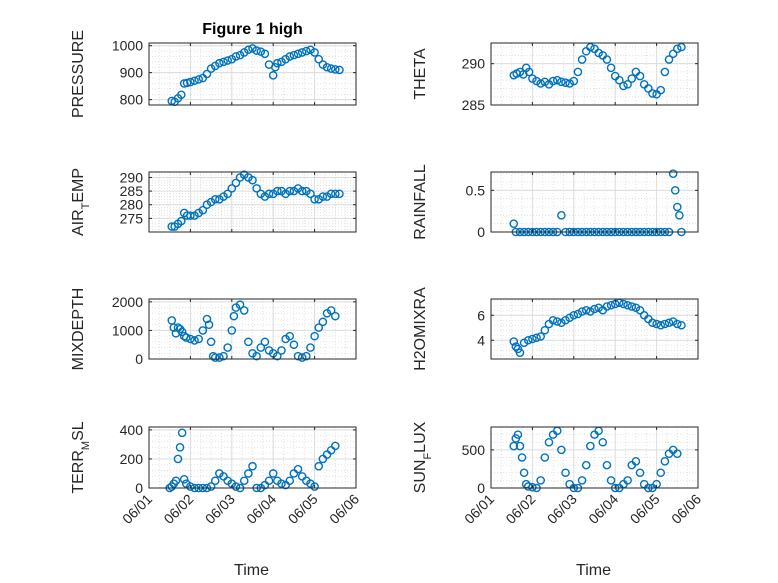  What do you see at coordinates (78, 74) in the screenshot?
I see `ylabel-1-label: PRESSURE` at bounding box center [78, 74].